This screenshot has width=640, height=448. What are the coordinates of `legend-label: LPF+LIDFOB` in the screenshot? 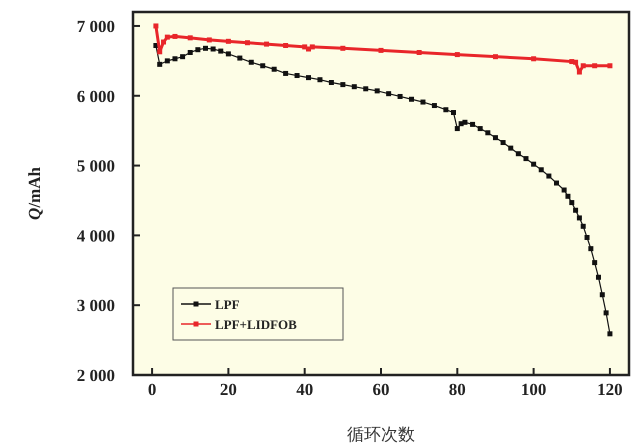 It's located at (256, 324).